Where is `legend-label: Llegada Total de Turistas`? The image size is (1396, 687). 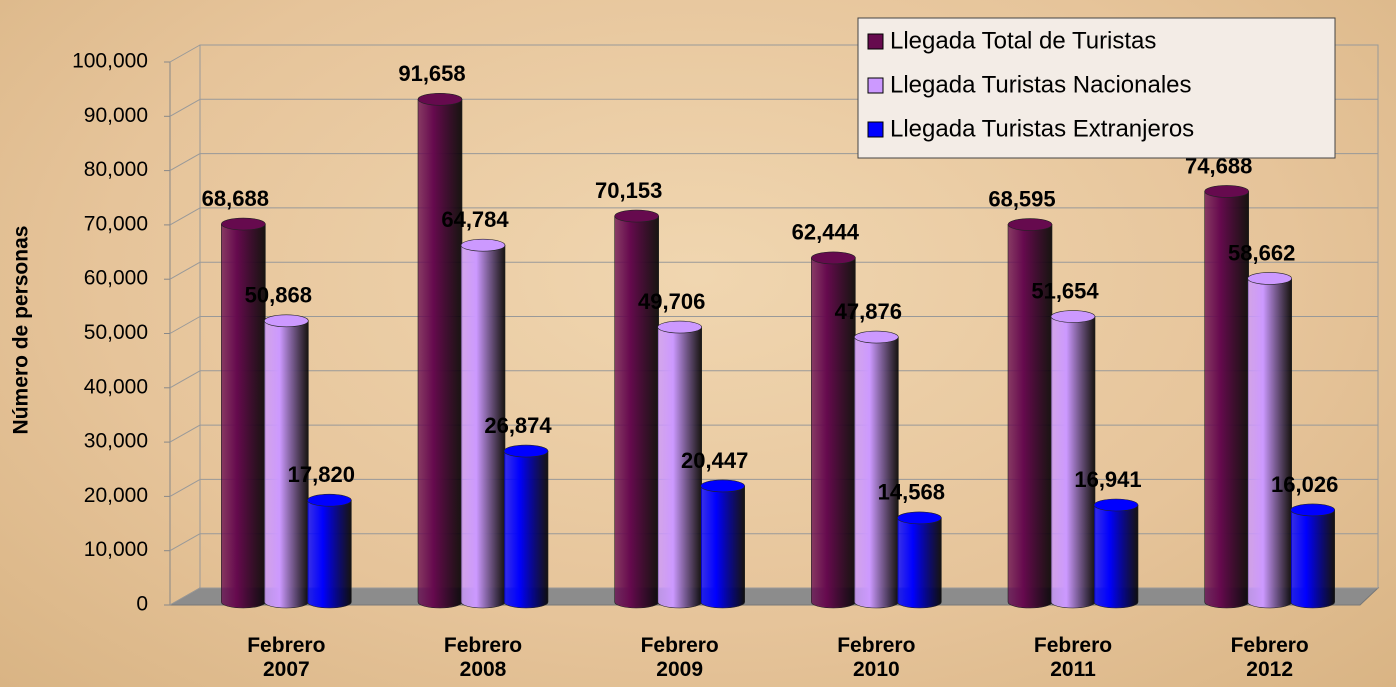 legend-label: Llegada Total de Turistas is located at coordinates (1023, 40).